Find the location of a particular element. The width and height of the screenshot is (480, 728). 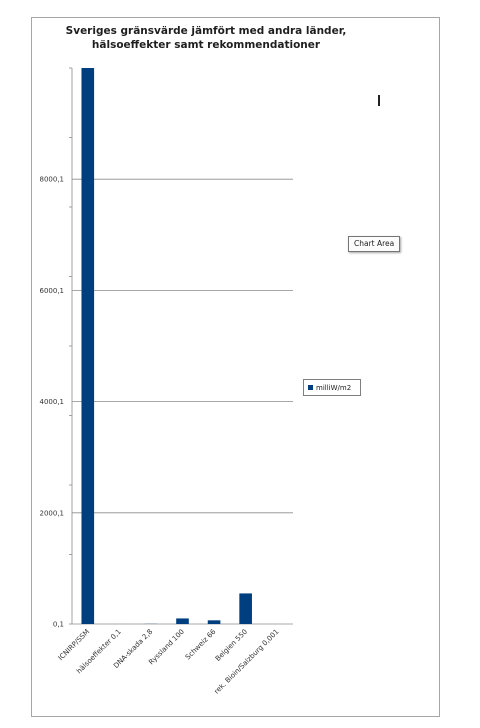

legend-label: milliW/m2 is located at coordinates (334, 387).